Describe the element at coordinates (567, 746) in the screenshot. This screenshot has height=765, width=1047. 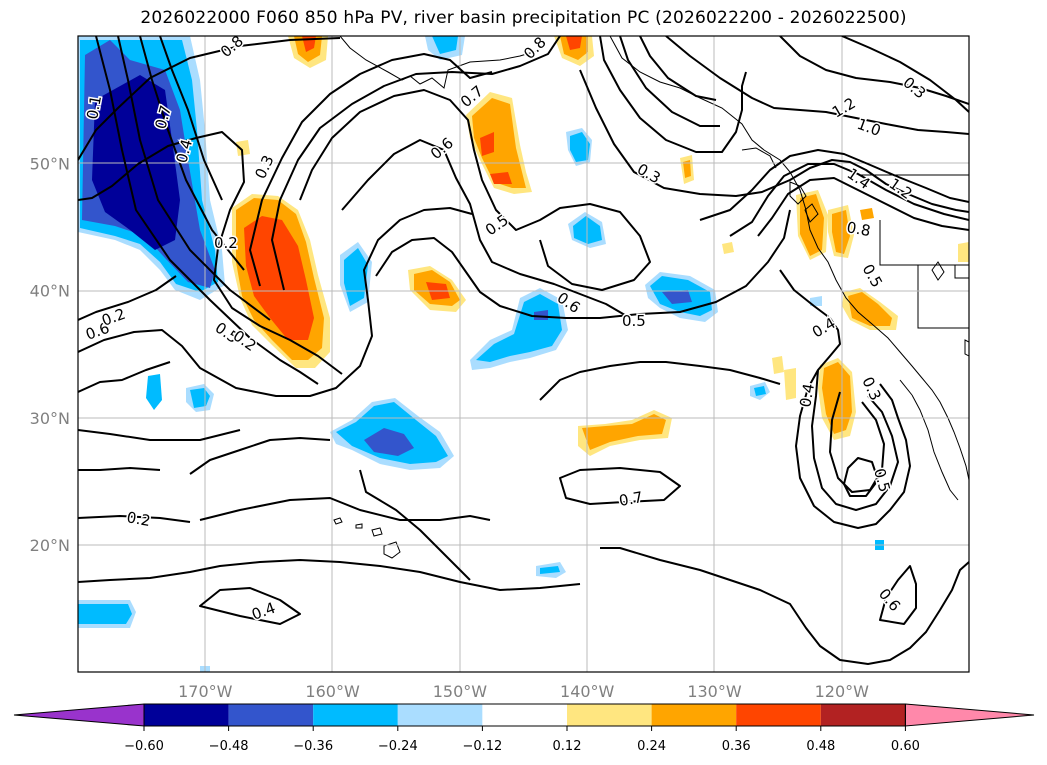
I see `colorbar-tick-label: 0.12` at that location.